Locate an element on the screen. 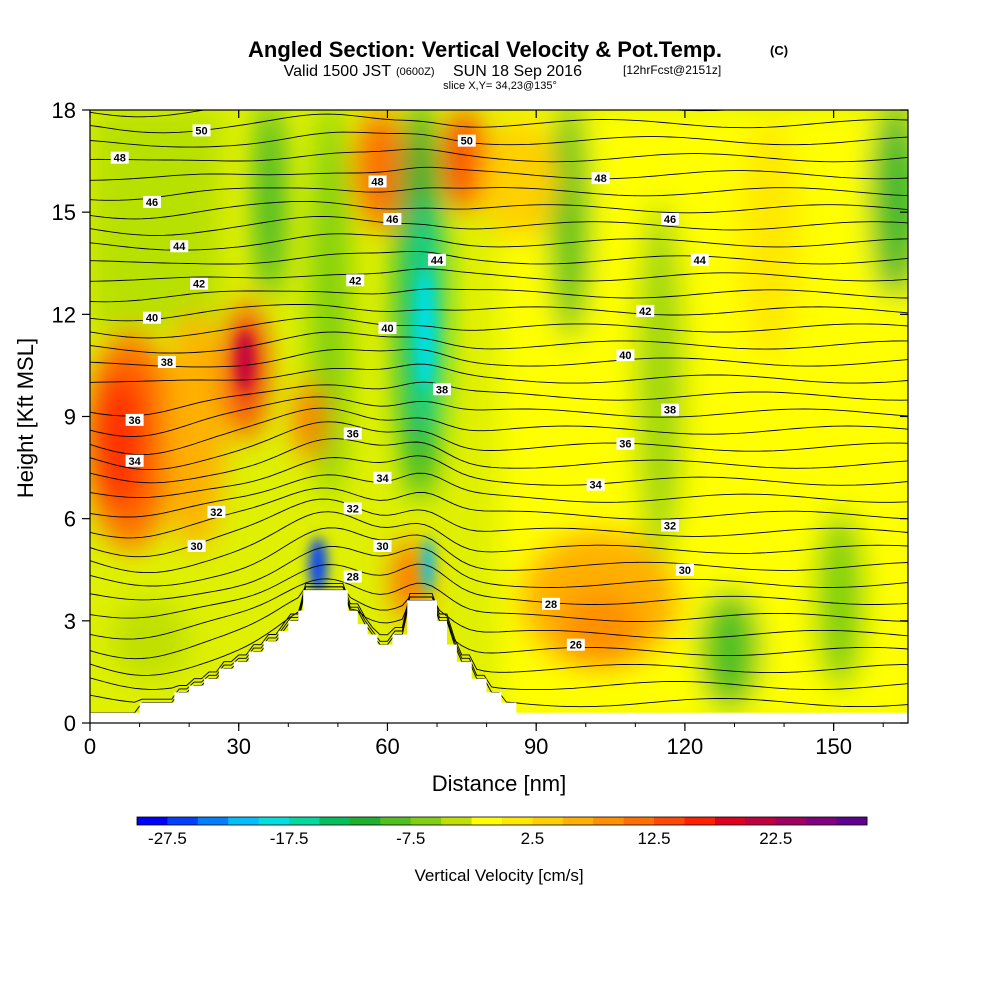 This screenshot has height=1000, width=1000. theta-label-text: 50 is located at coordinates (467, 142).